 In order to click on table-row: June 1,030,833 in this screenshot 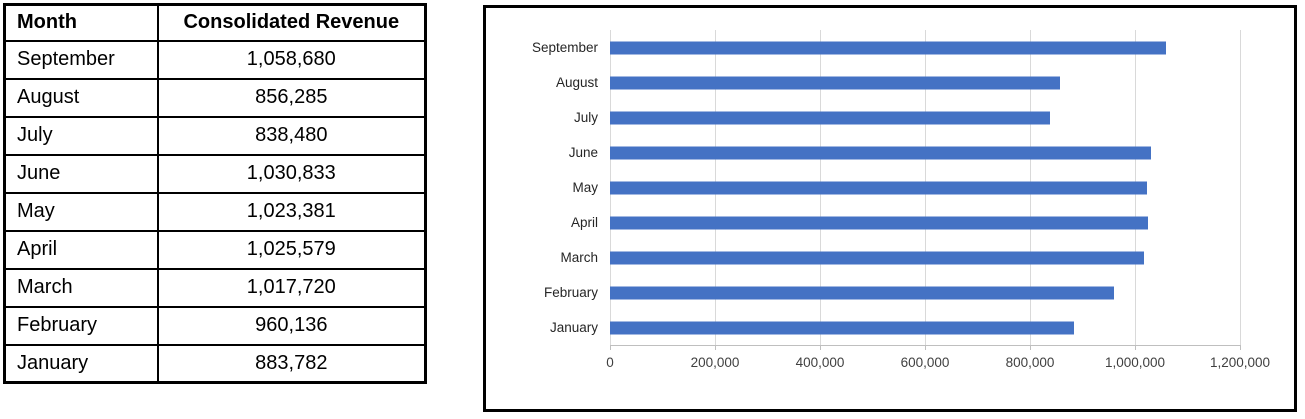, I will do `click(215, 173)`.